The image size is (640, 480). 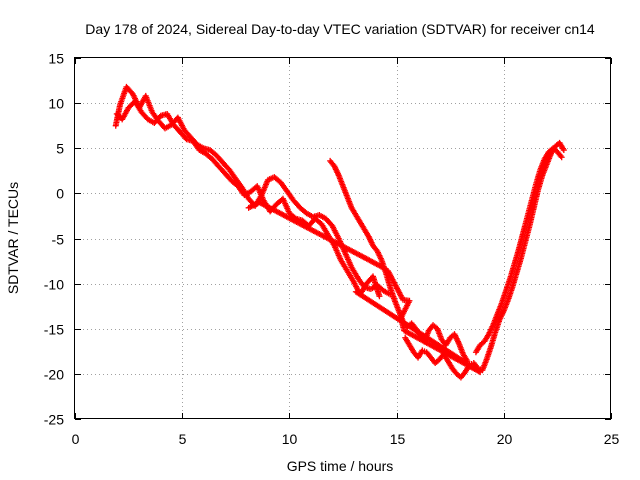 What do you see at coordinates (60, 149) in the screenshot?
I see `y-tick-label: 5` at bounding box center [60, 149].